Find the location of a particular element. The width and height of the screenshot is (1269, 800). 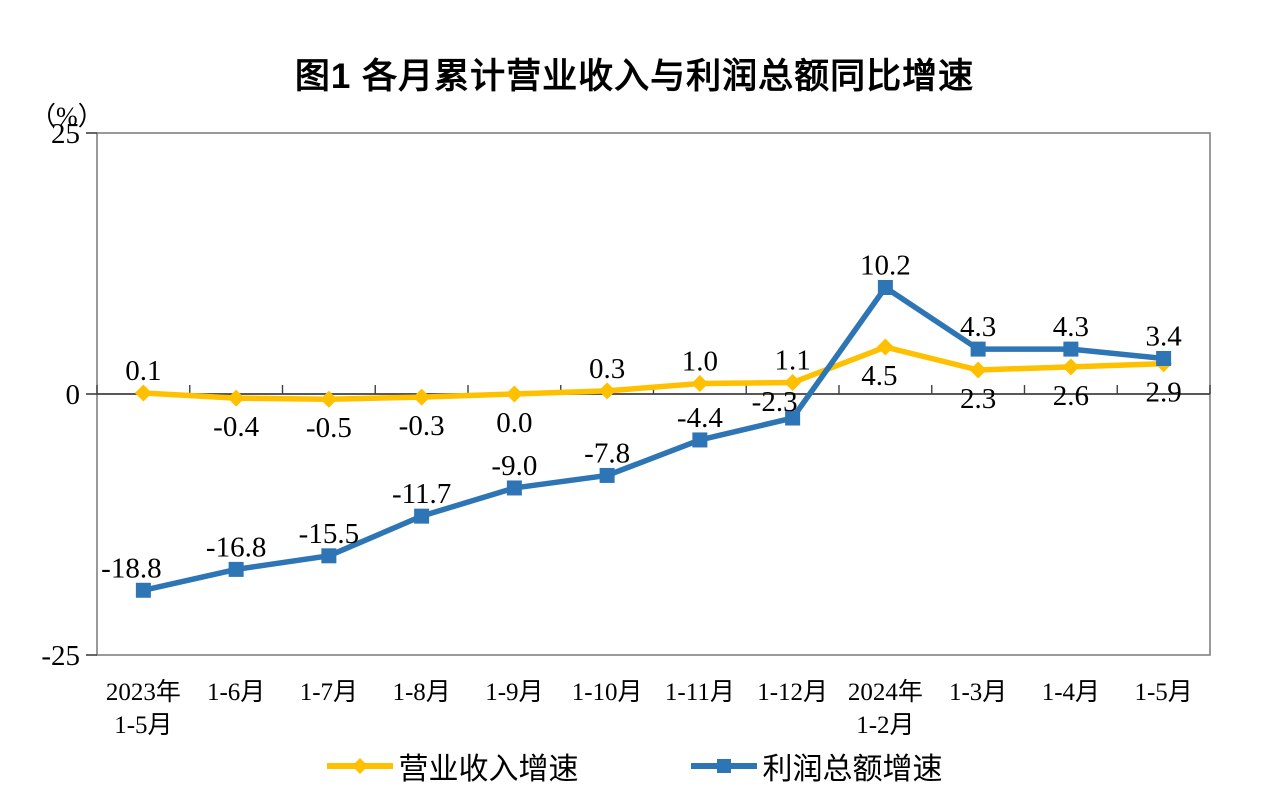

chart-legend: 营业收入增速 利润总额增速 is located at coordinates (634, 766).